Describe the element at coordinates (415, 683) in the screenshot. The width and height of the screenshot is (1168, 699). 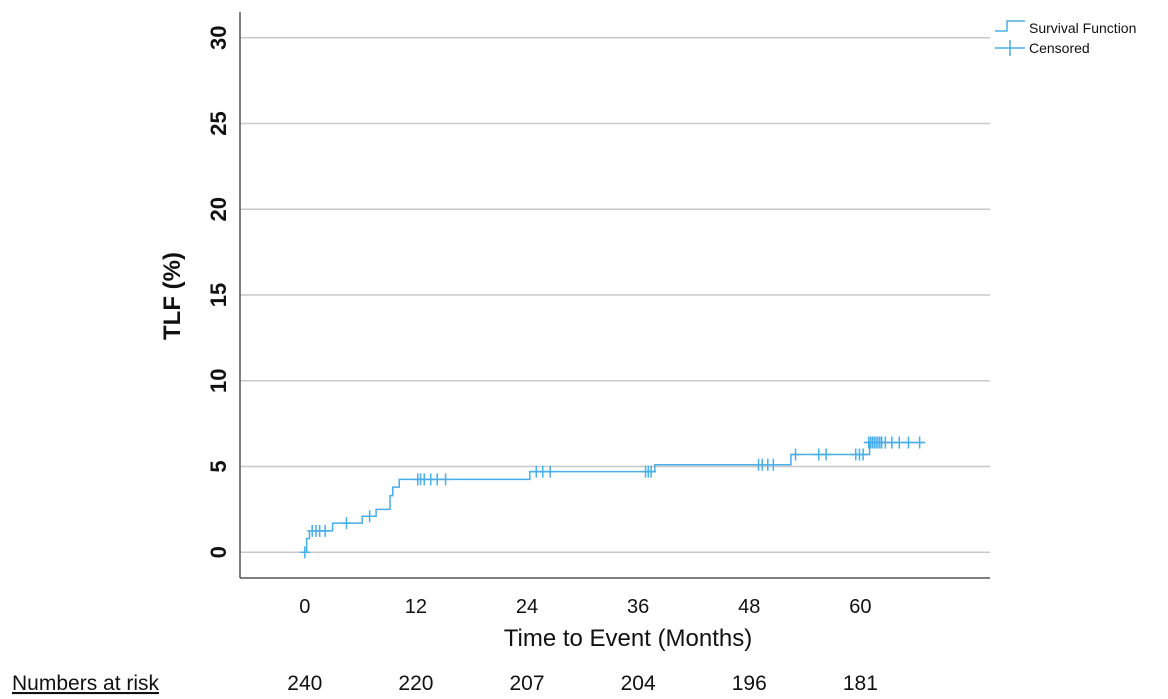
I see `risk-value-12: 220` at that location.